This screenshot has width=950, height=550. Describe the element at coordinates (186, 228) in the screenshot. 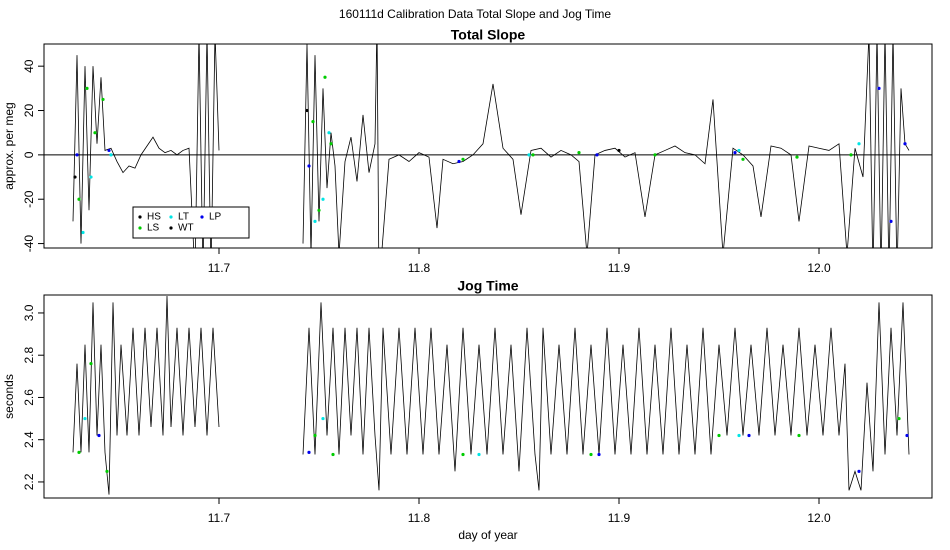

I see `legend-label: WT` at that location.